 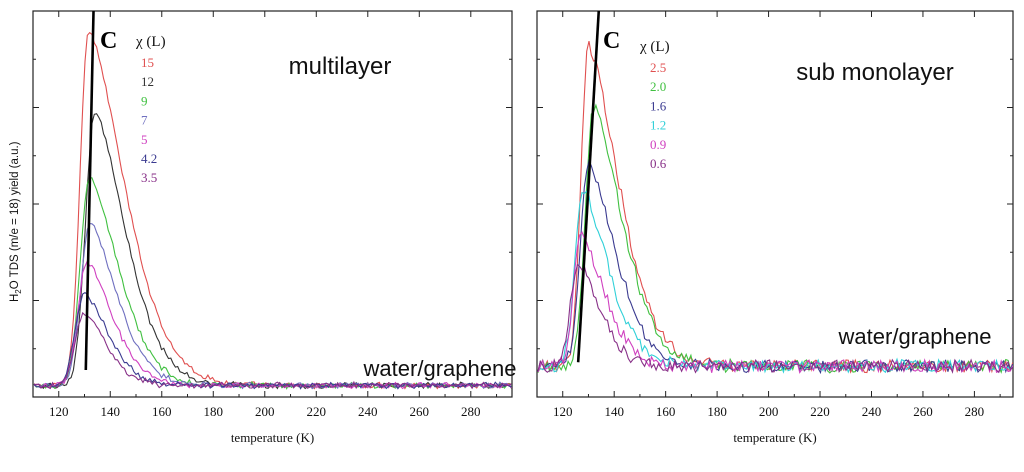 What do you see at coordinates (147, 81) in the screenshot?
I see `legend-entry: 12` at bounding box center [147, 81].